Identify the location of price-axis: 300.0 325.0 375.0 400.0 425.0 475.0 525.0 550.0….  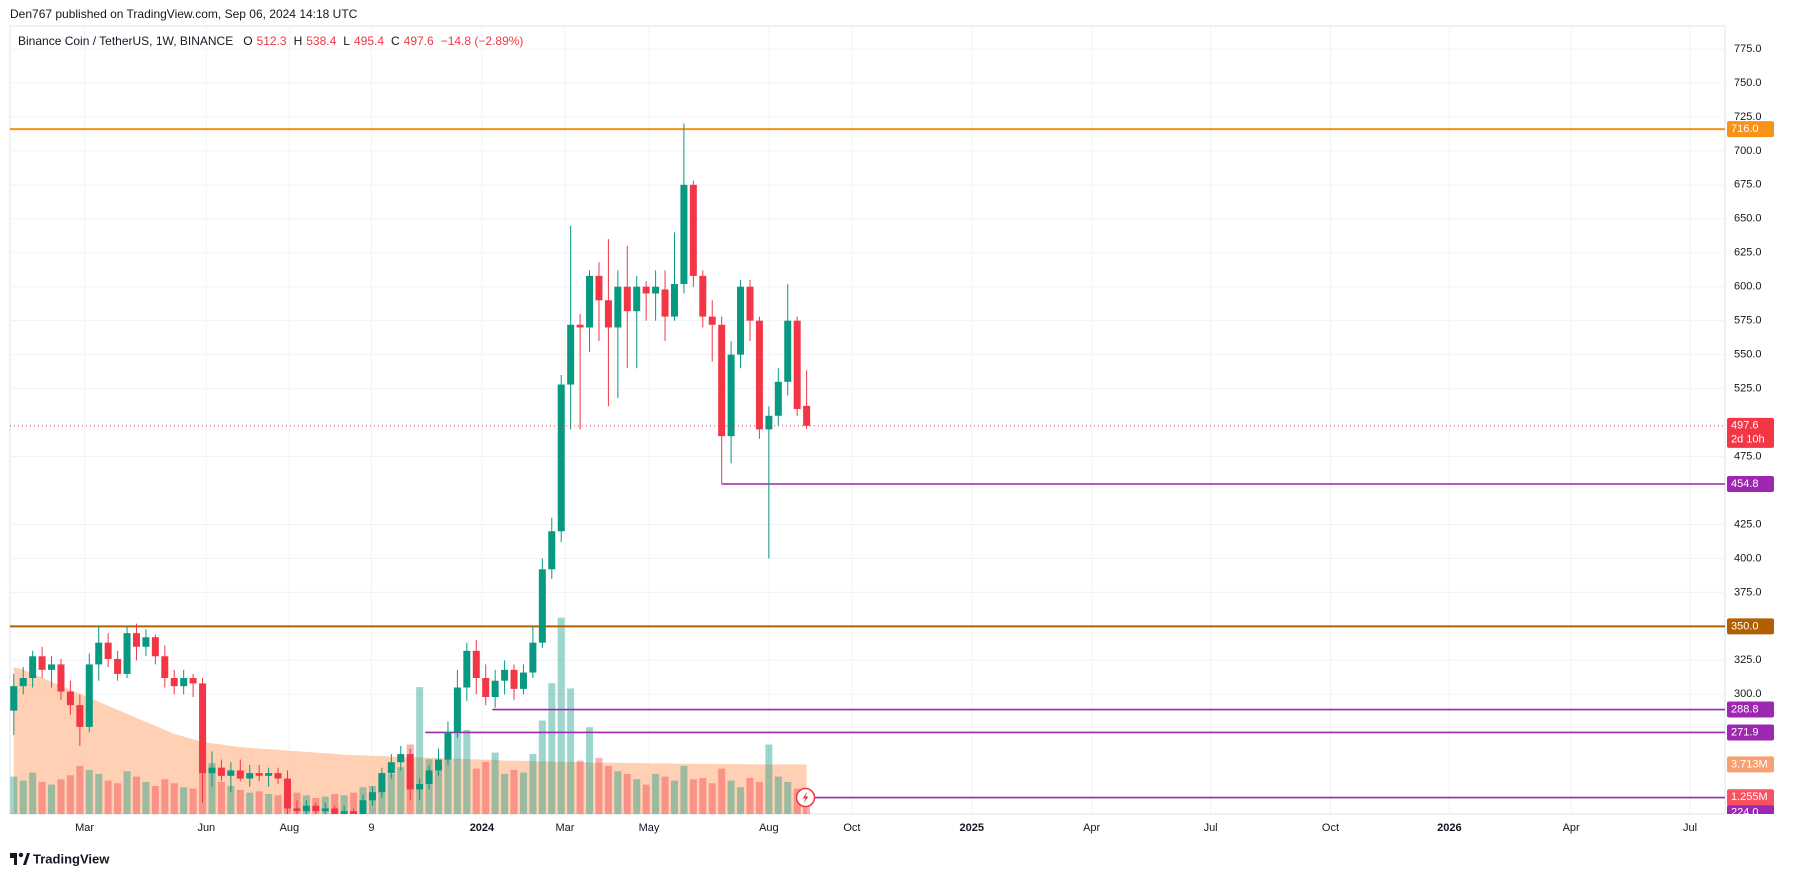
(1750, 428).